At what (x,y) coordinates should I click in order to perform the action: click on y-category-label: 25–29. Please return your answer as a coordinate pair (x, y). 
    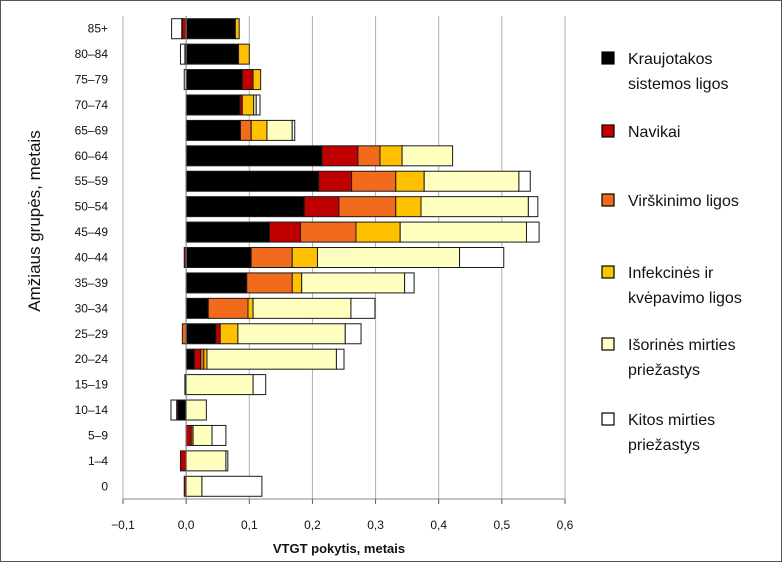
    Looking at the image, I should click on (92, 334).